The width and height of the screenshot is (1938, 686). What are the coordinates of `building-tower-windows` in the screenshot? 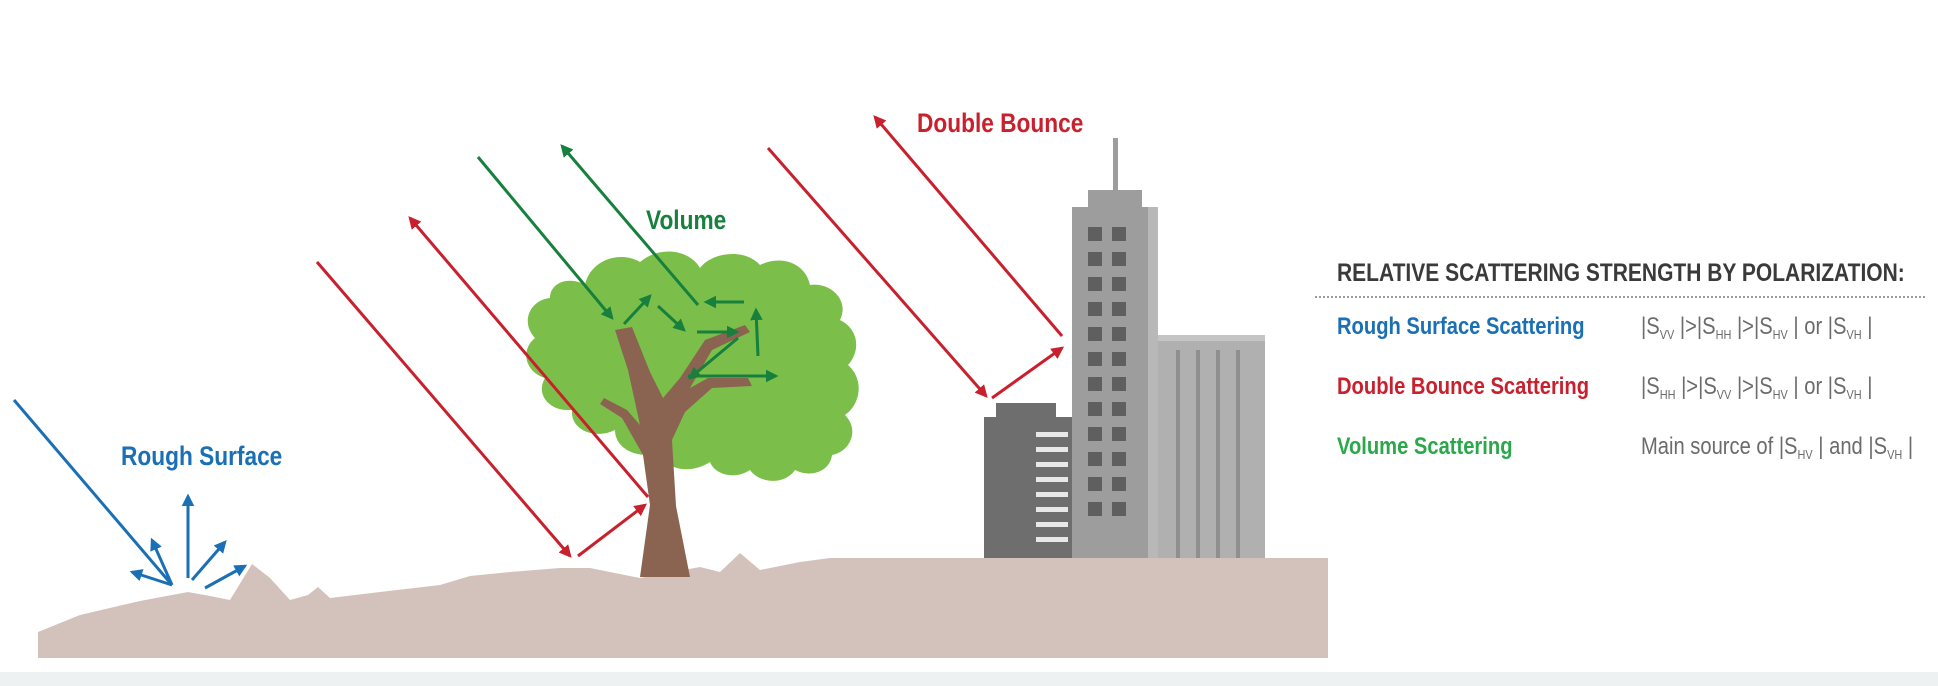 It's located at (1107, 371).